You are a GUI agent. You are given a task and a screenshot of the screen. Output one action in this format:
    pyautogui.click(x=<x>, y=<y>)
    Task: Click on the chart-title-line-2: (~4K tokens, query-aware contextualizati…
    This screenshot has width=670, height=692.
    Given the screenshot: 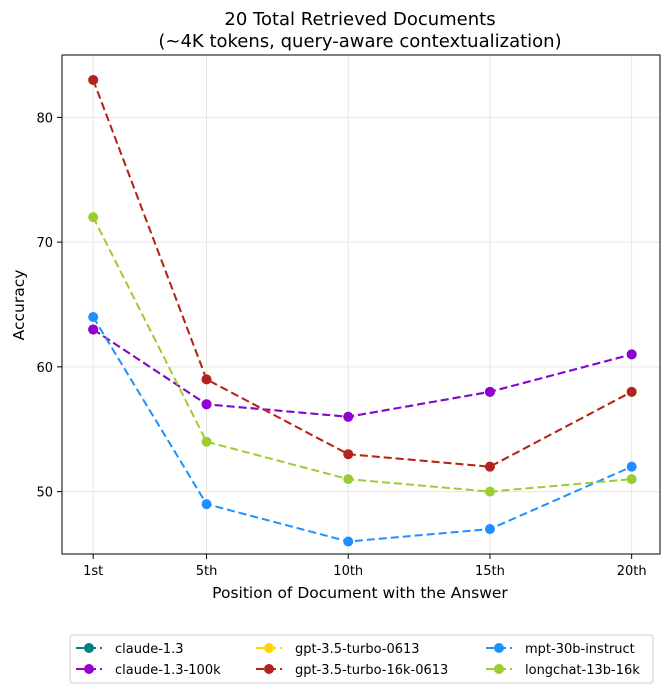 What is the action you would take?
    pyautogui.click(x=359, y=41)
    